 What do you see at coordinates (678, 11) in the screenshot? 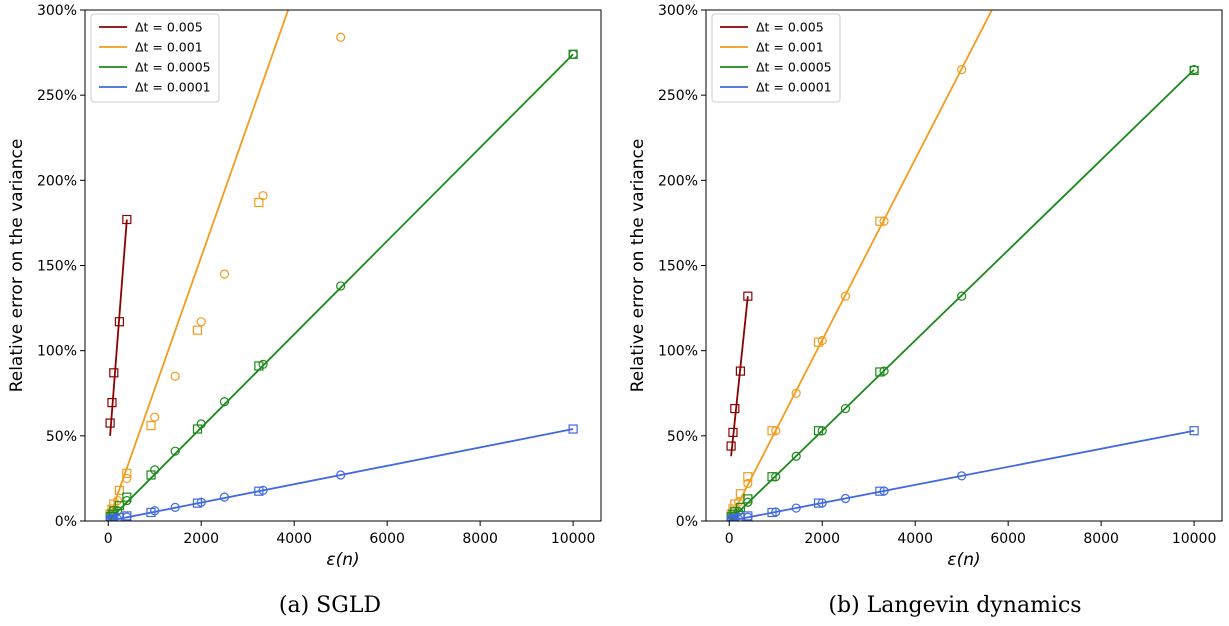
I see `y-tick-label: 300%` at bounding box center [678, 11].